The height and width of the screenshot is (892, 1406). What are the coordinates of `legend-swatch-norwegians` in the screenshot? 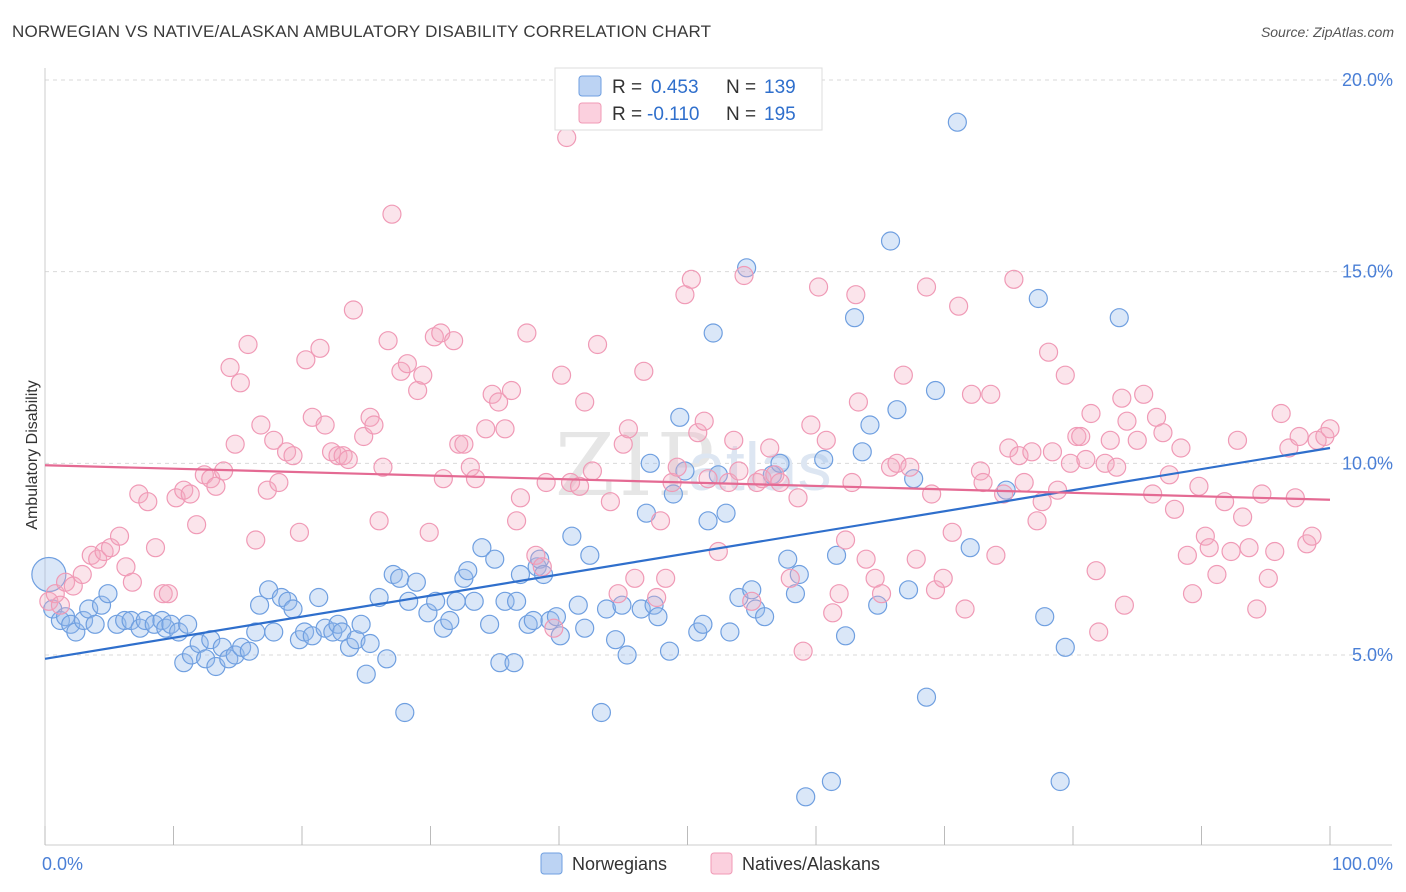 It's located at (590, 86).